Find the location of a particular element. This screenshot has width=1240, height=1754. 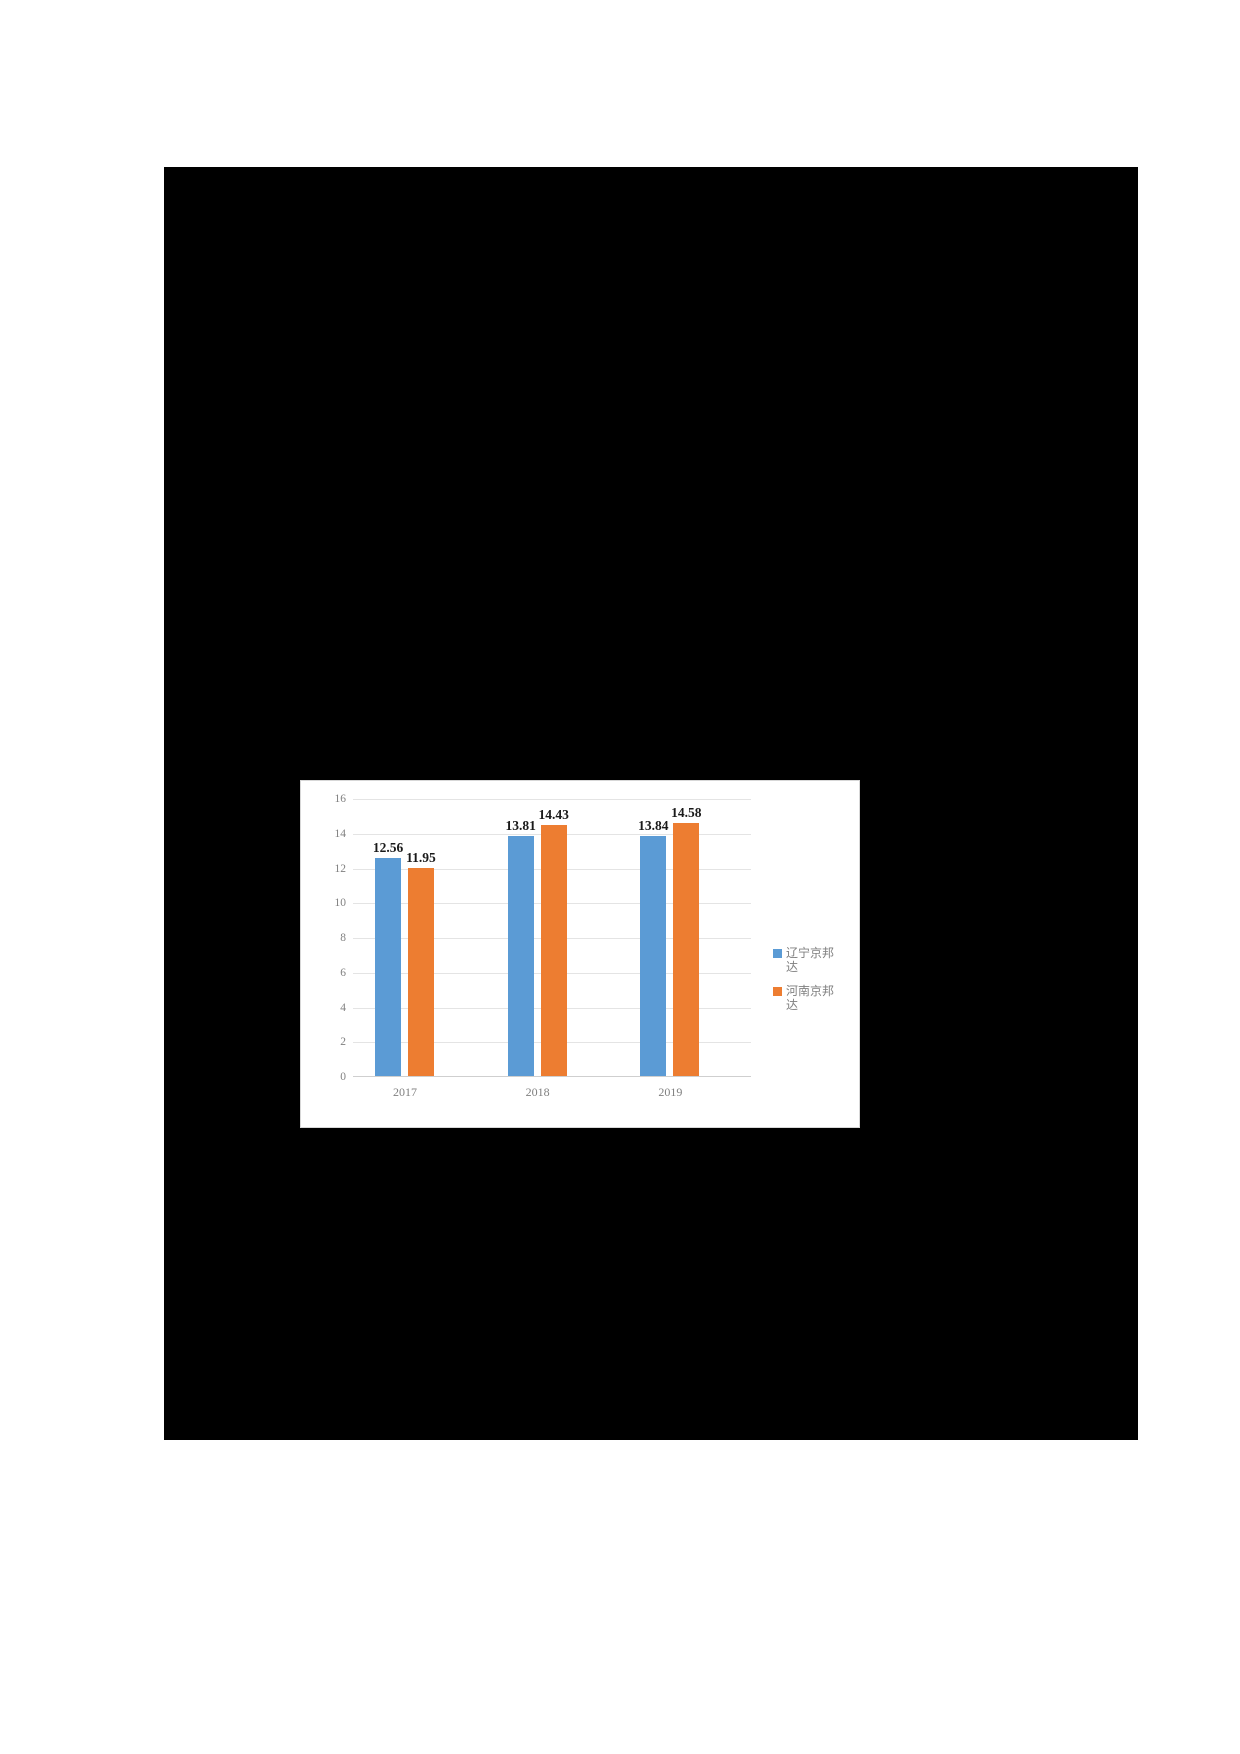

legend-label-series-0: 辽宁京邦达 is located at coordinates (810, 960).